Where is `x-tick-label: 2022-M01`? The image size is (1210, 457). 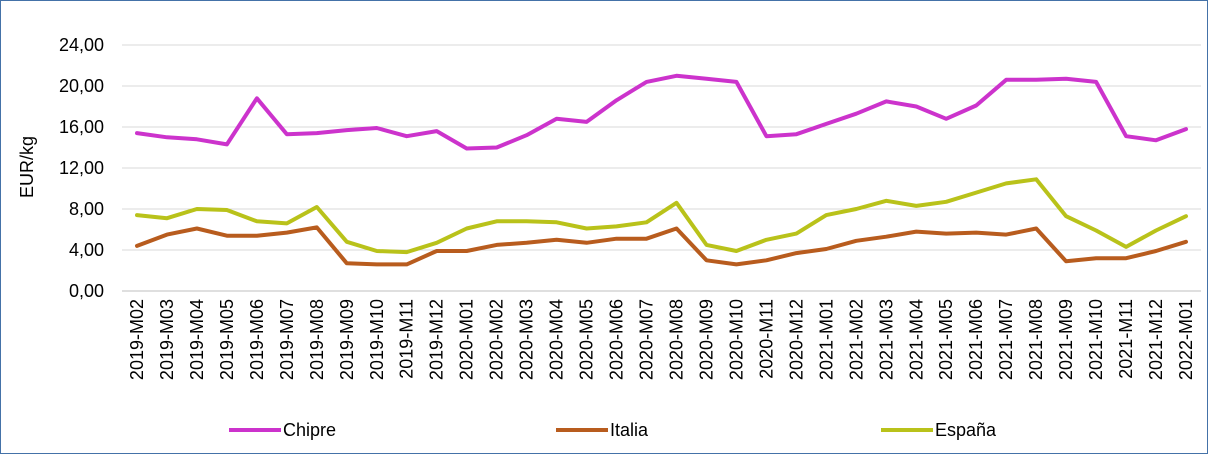 x-tick-label: 2022-M01 is located at coordinates (1186, 339).